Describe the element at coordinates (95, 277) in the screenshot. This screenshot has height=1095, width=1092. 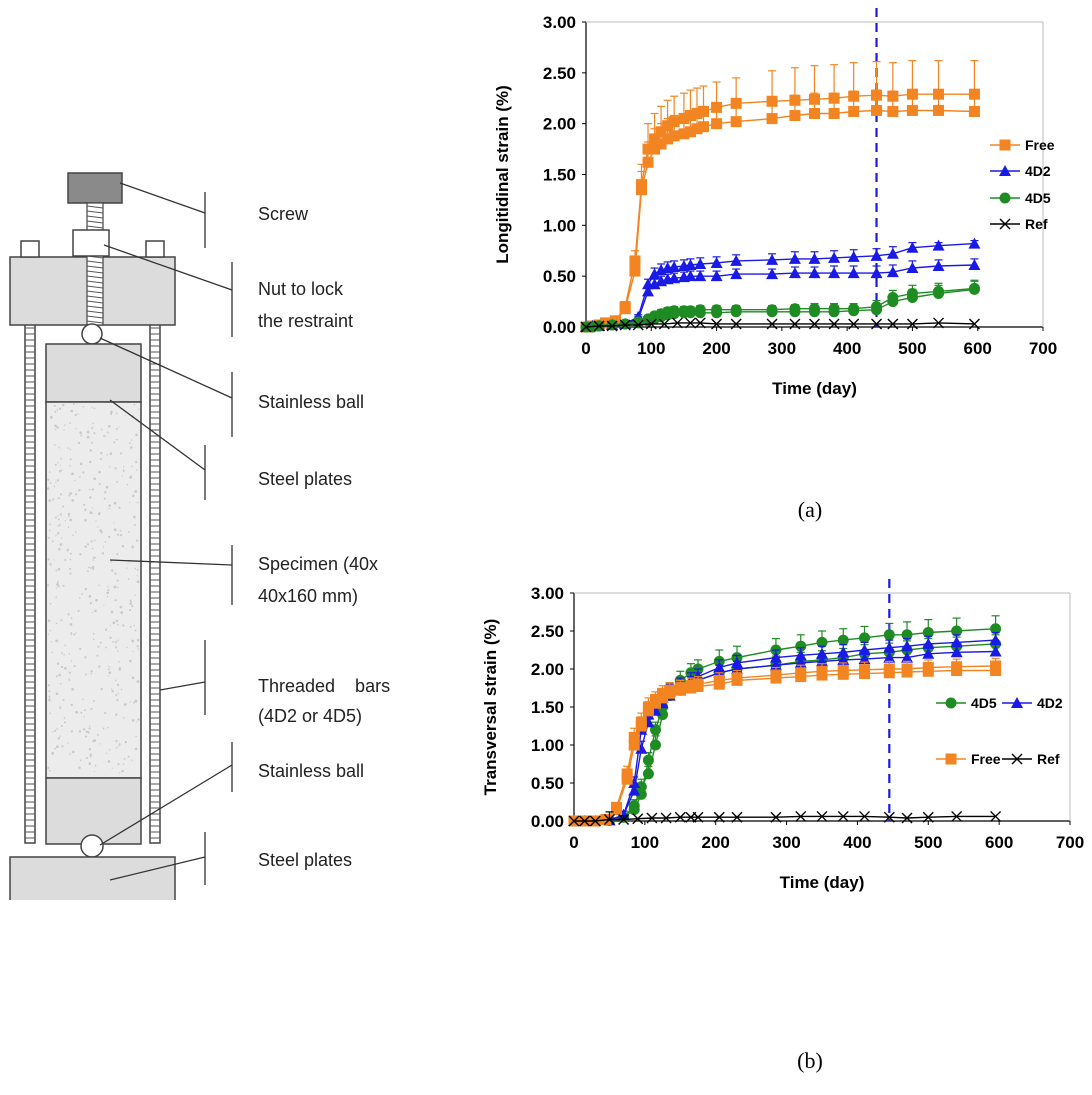
I see `screw-thread` at that location.